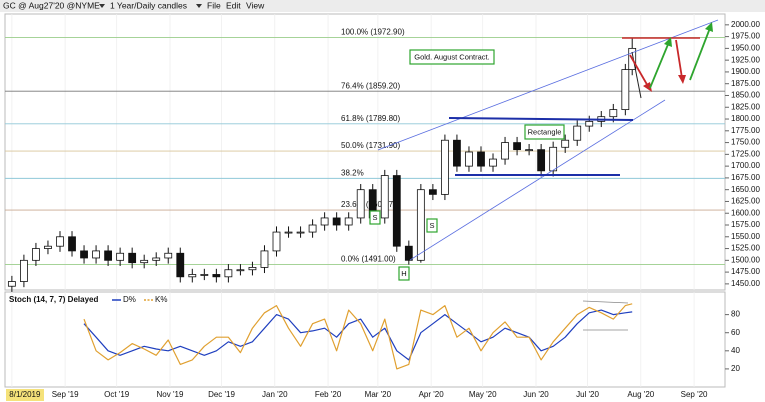 The width and height of the screenshot is (765, 402). Describe the element at coordinates (275, 394) in the screenshot. I see `x-tick-label: Jan '20` at that location.